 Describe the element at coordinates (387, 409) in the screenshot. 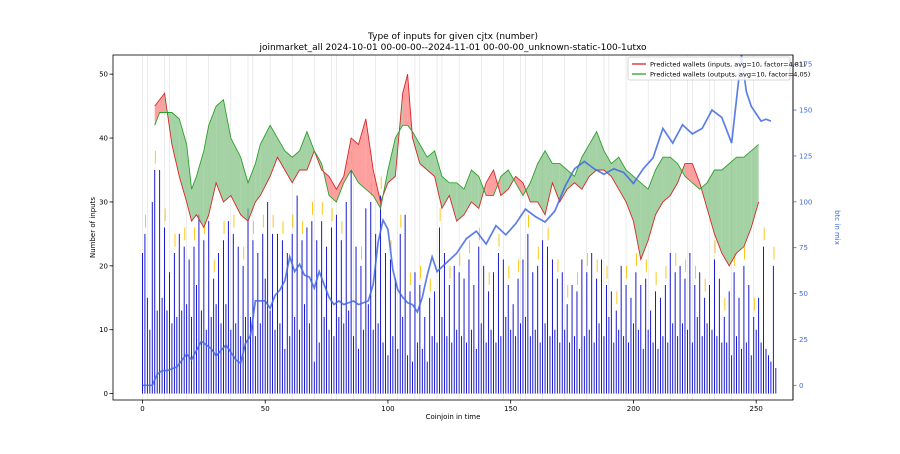

I see `x-tick-label: 100` at that location.